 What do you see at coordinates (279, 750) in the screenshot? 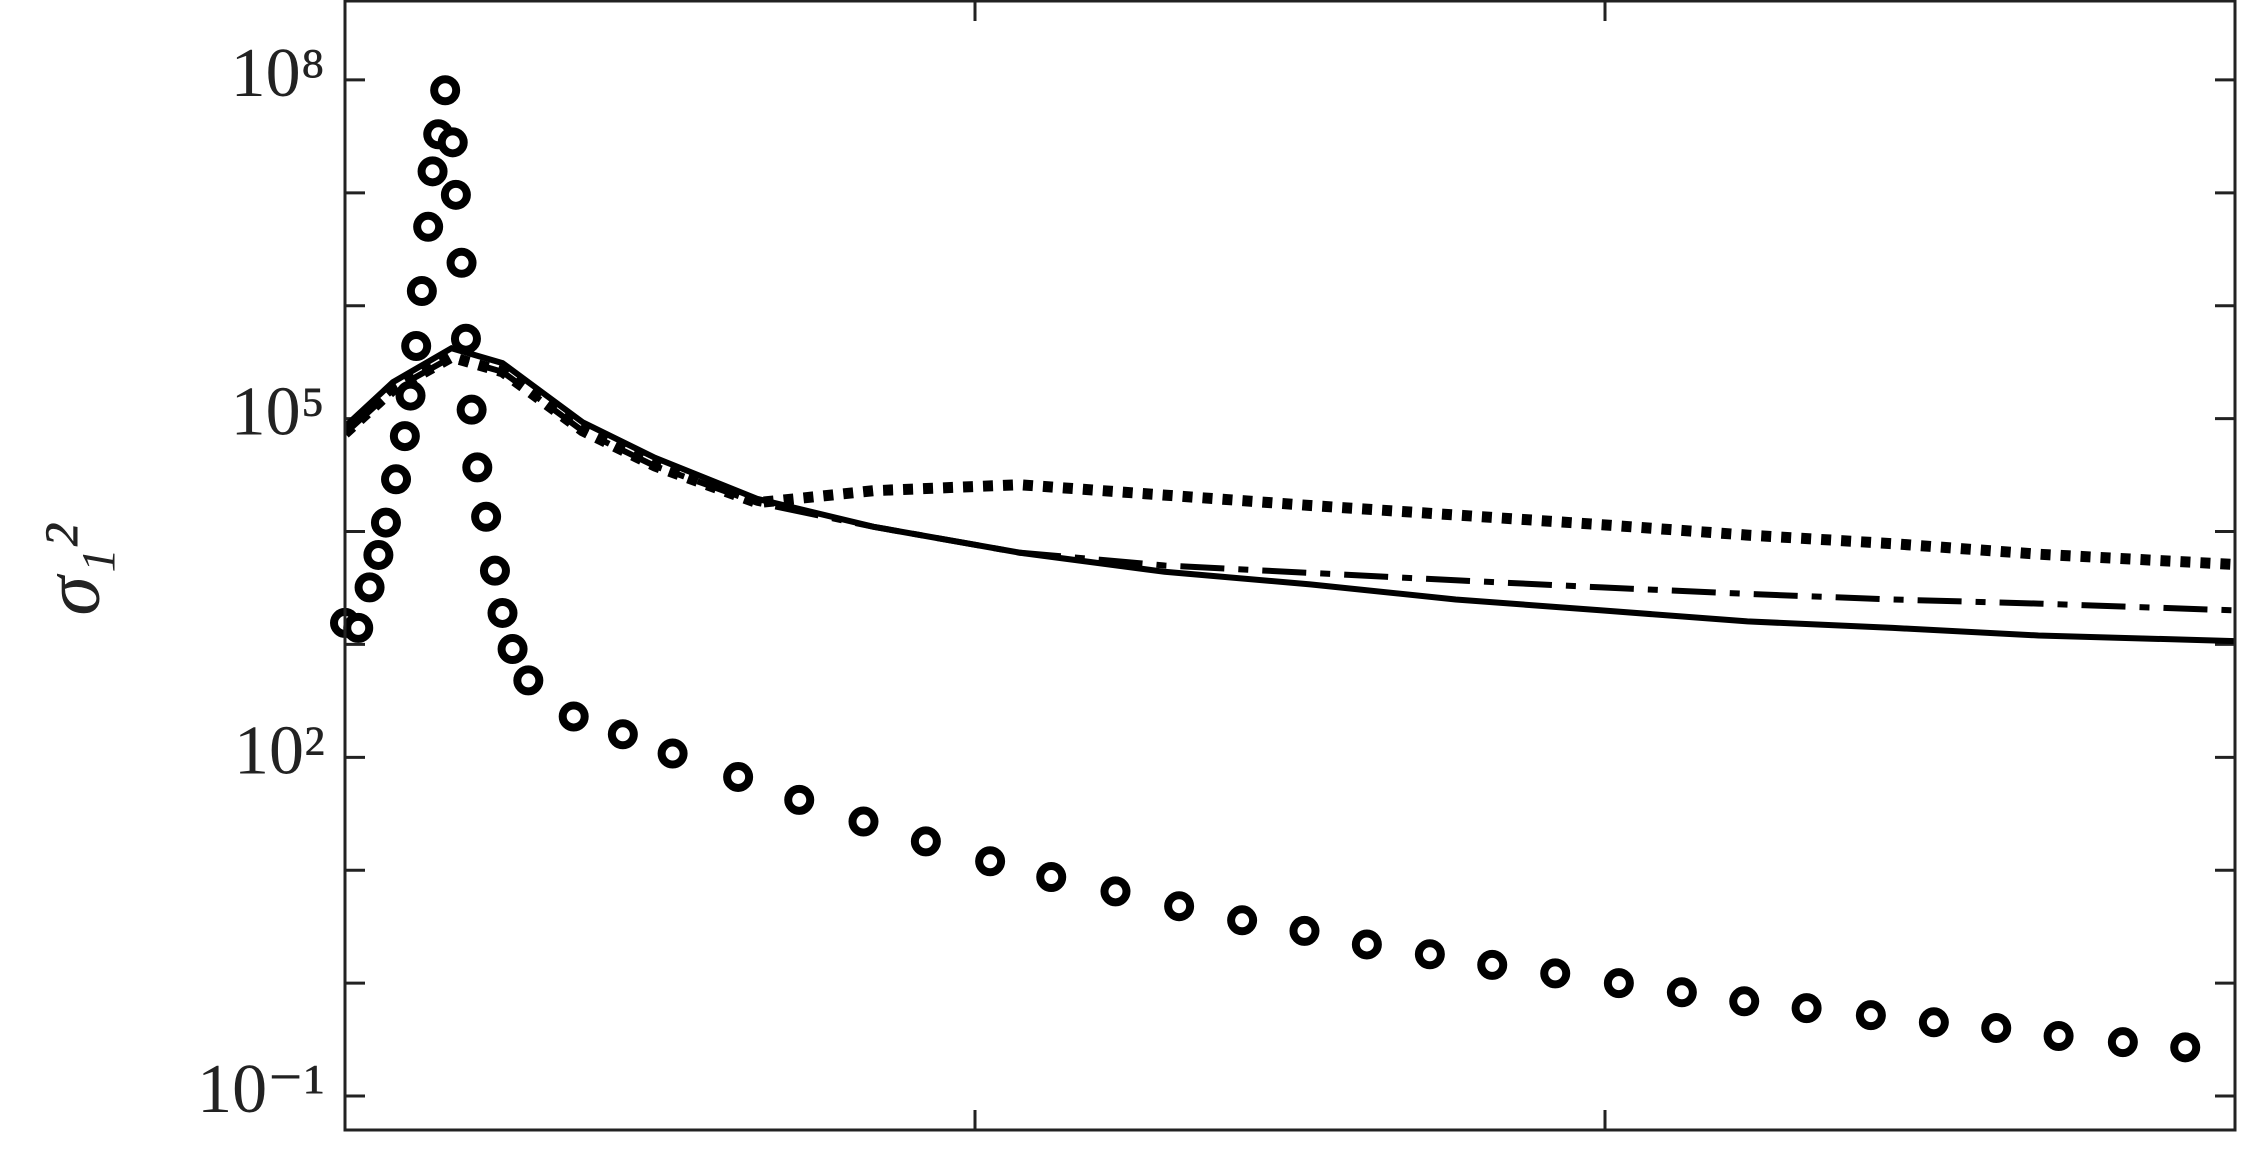
I see `y-tick-label: 10²` at bounding box center [279, 750].